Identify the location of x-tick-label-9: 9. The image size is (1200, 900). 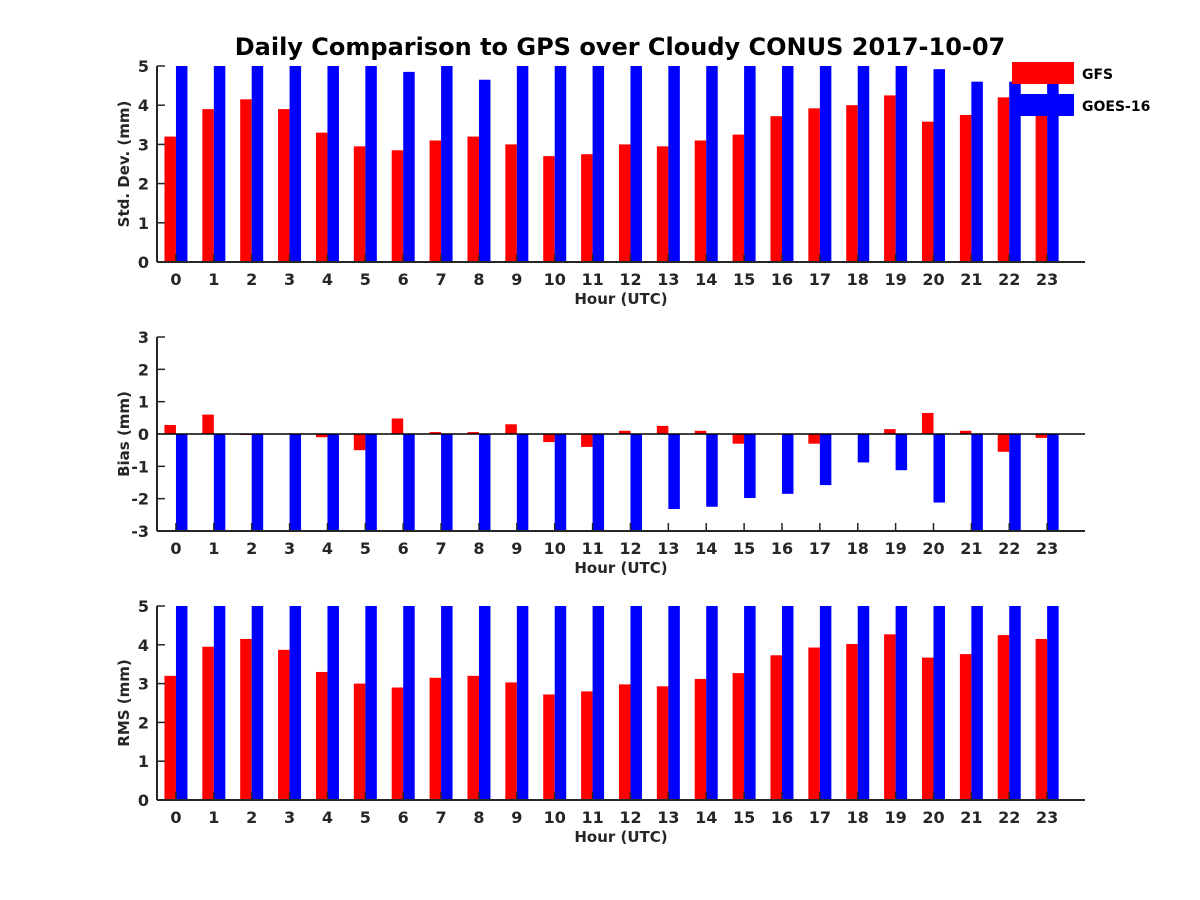
(516, 548).